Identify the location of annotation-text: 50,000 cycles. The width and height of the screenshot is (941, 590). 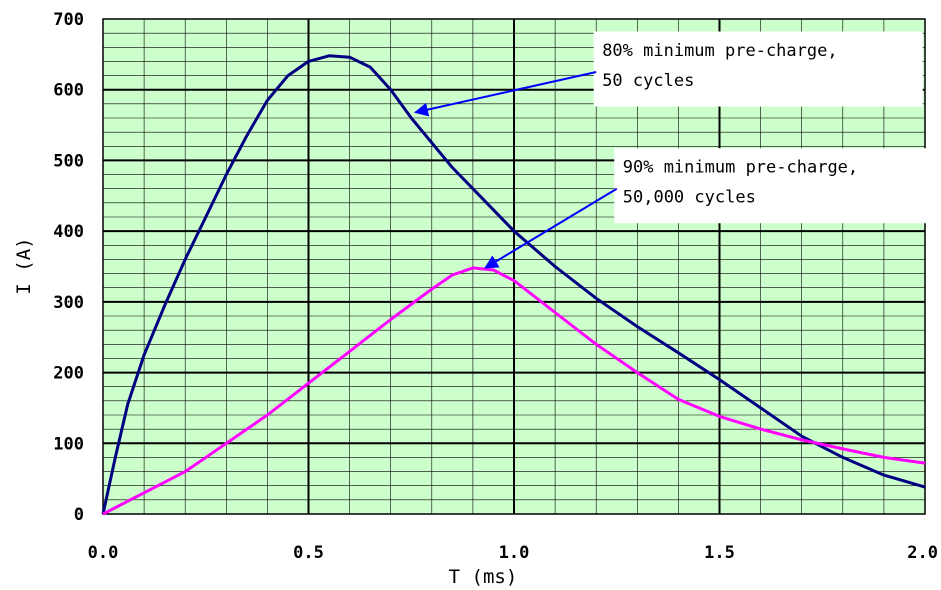
(689, 198).